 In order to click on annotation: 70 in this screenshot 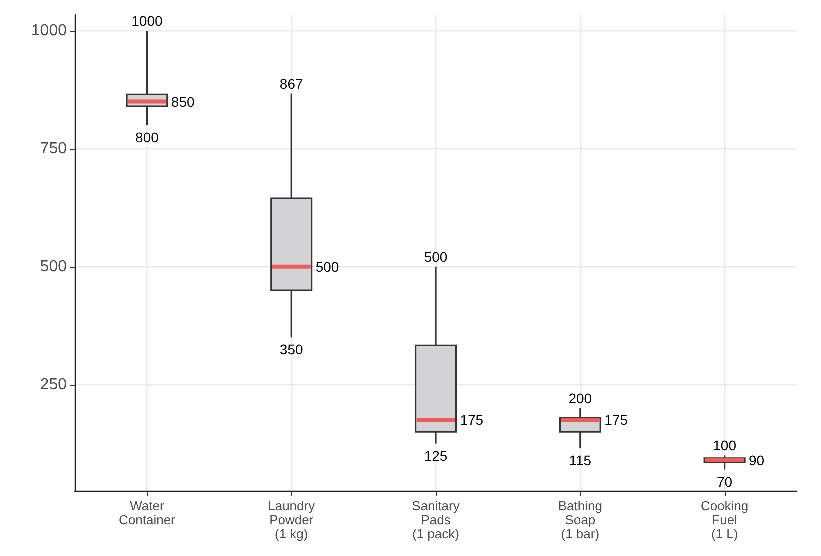, I will do `click(725, 482)`.